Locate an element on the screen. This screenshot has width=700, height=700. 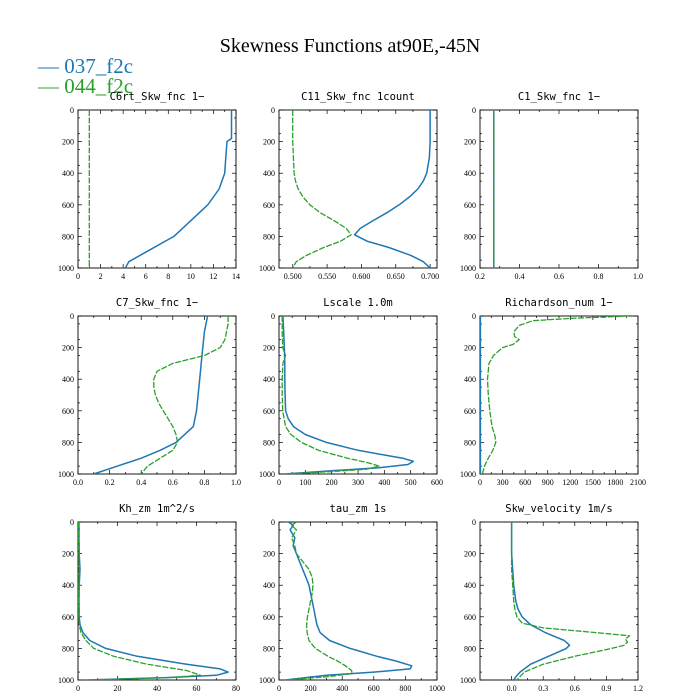
x-tick-label: 60 is located at coordinates (197, 688).